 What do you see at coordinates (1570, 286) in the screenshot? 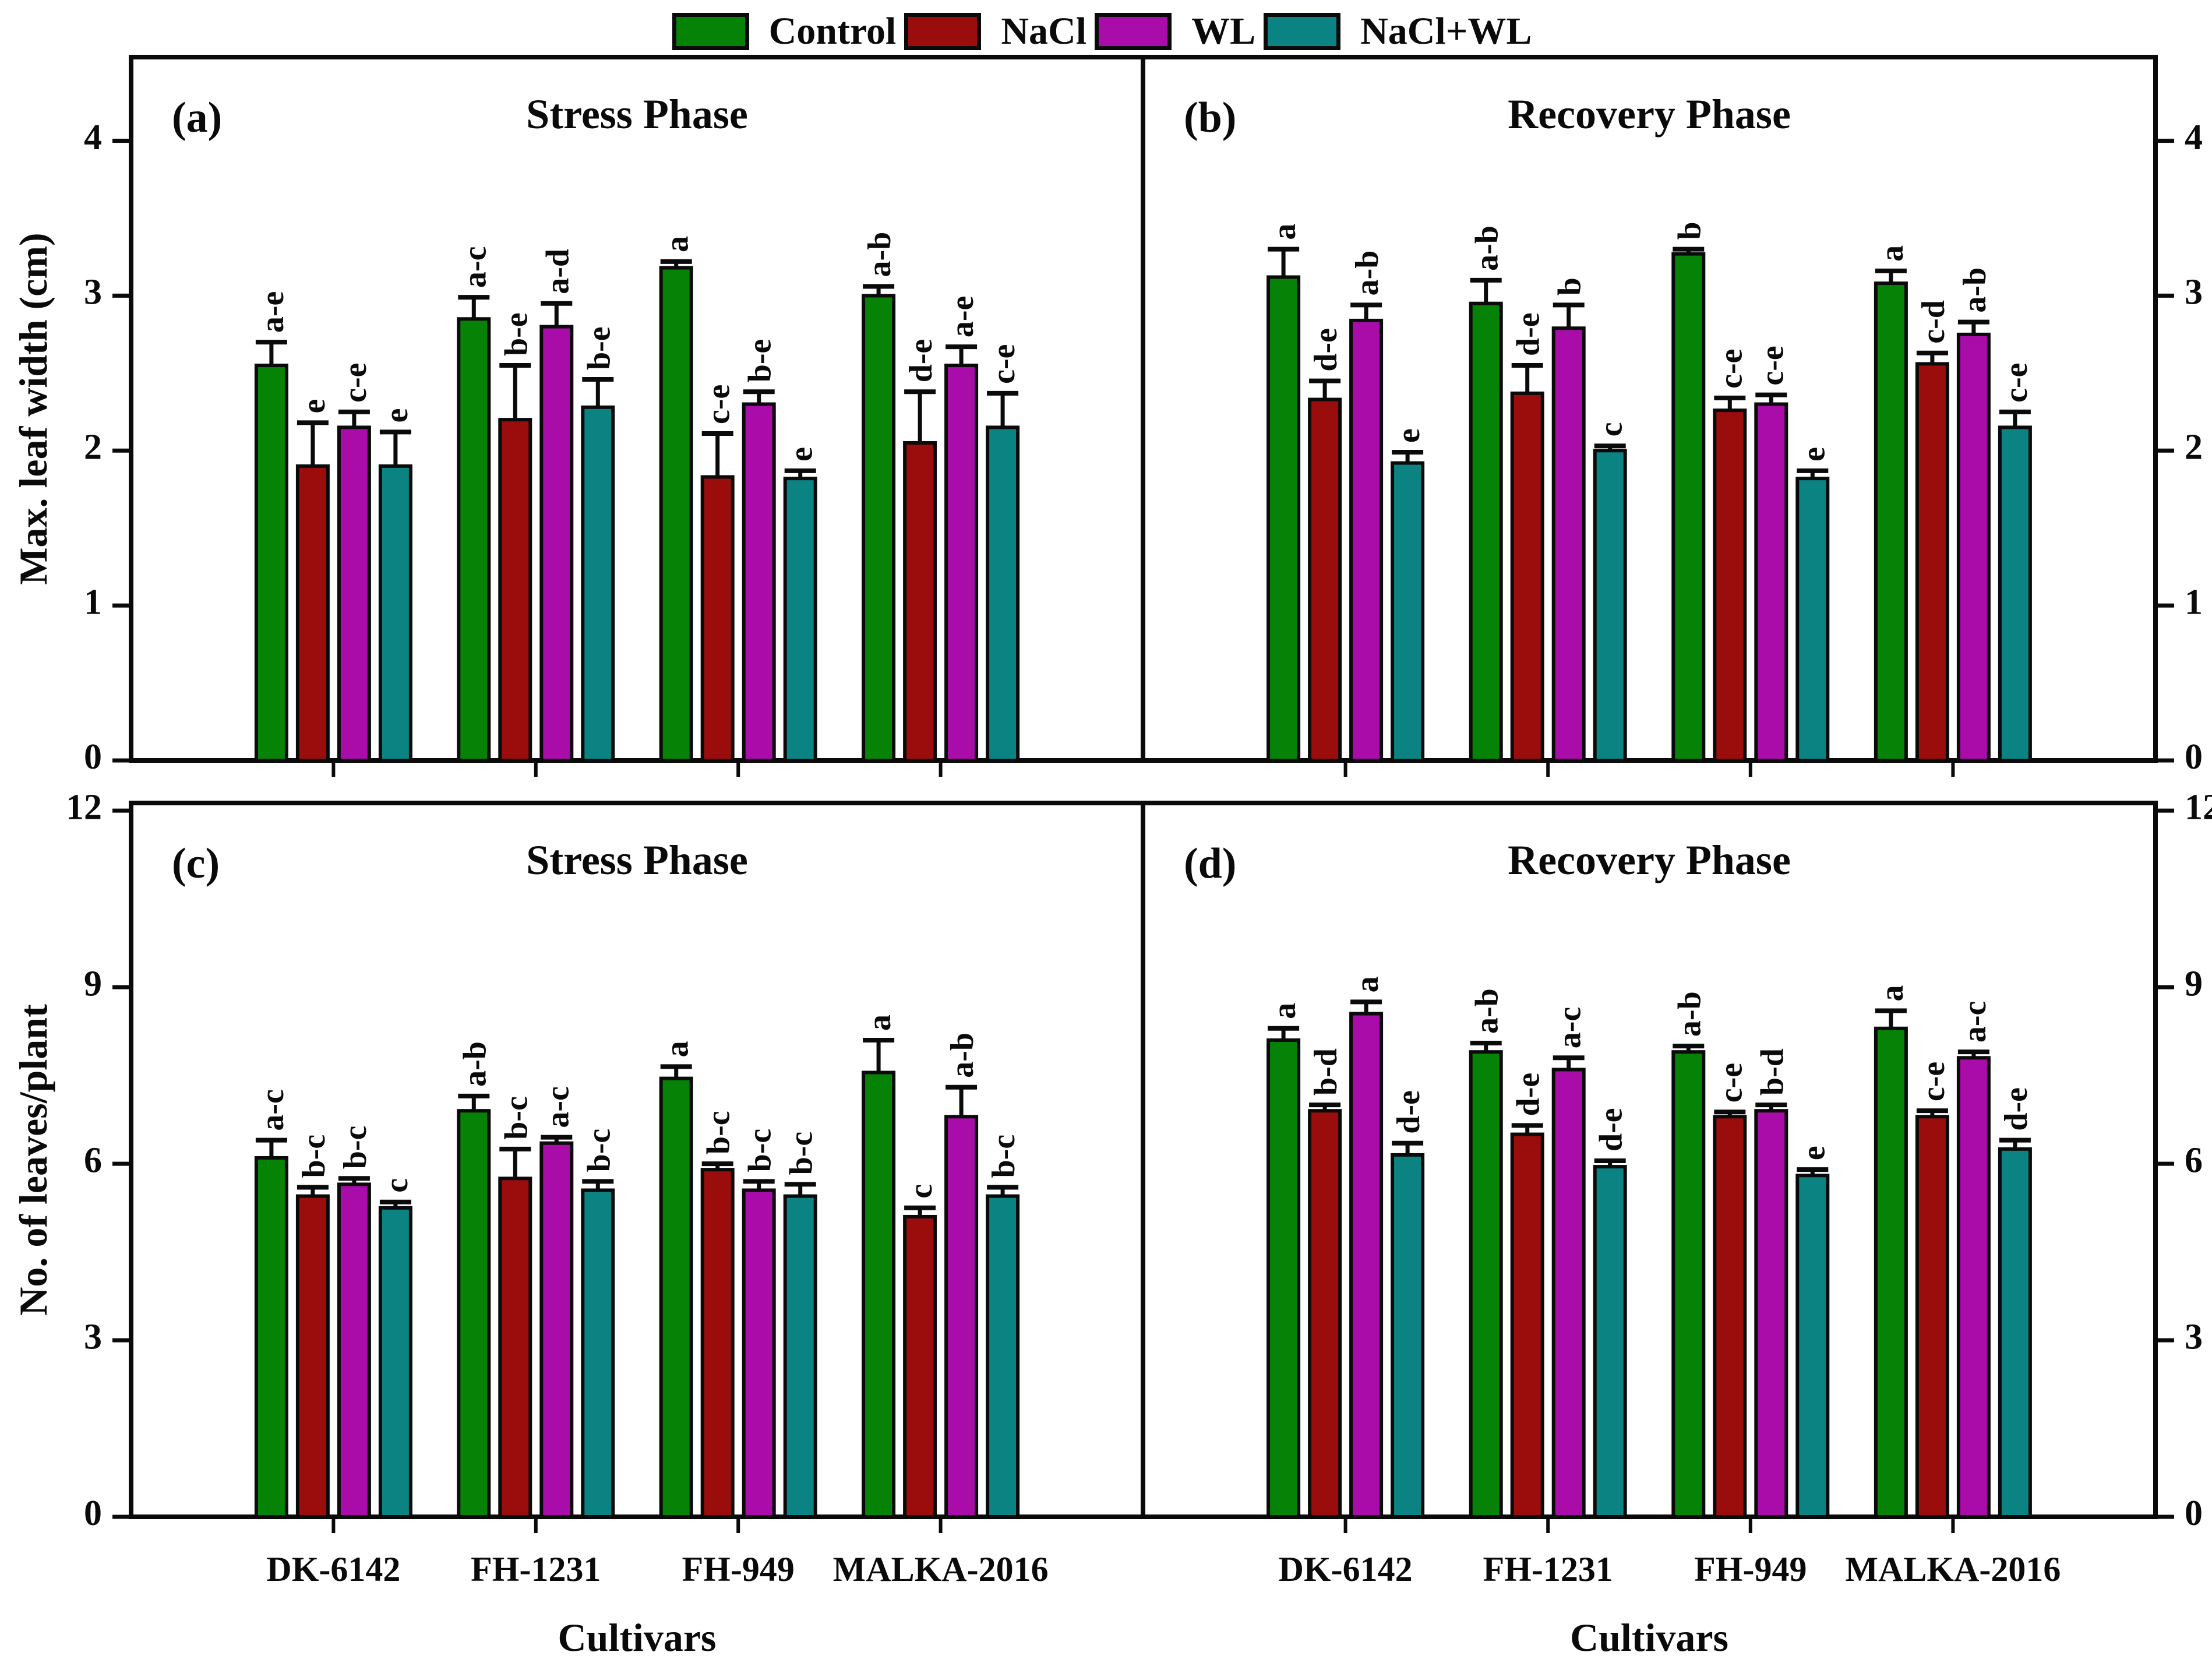
I see `sig-letter: b` at bounding box center [1570, 286].